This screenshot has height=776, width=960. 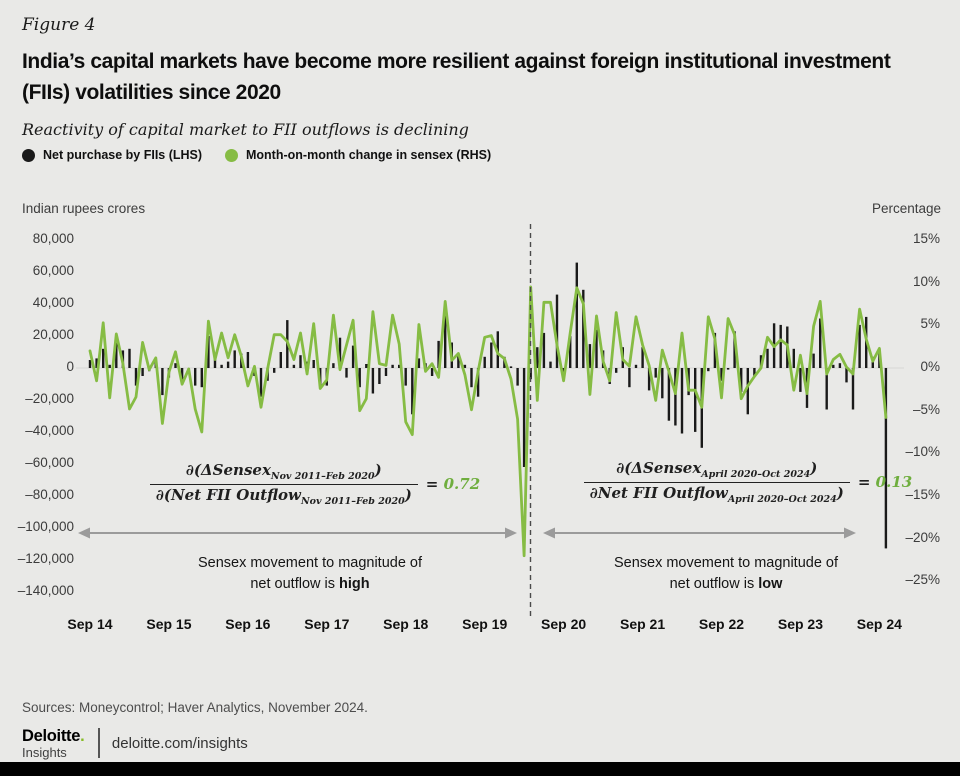 What do you see at coordinates (123, 155) in the screenshot?
I see `legend-label-fii: Net purchase by FIIs (LHS)` at bounding box center [123, 155].